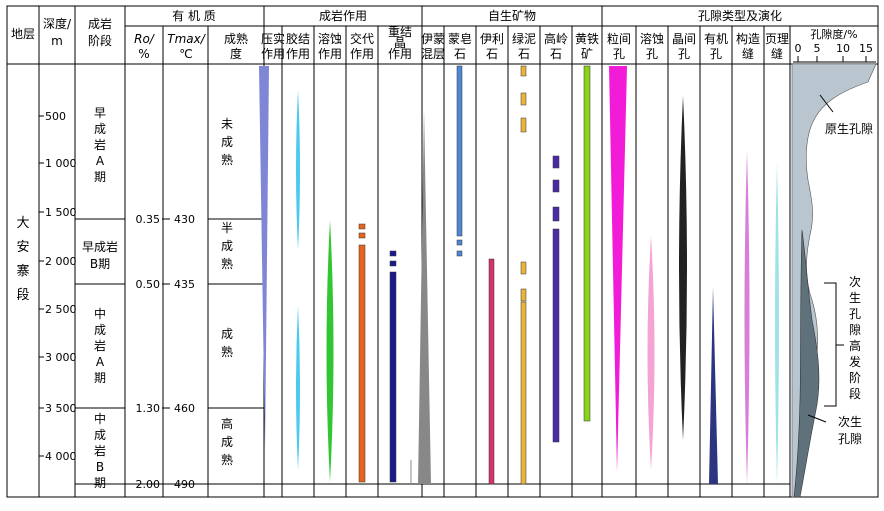  I want to click on secondary-peak-bracket, so click(834, 344).